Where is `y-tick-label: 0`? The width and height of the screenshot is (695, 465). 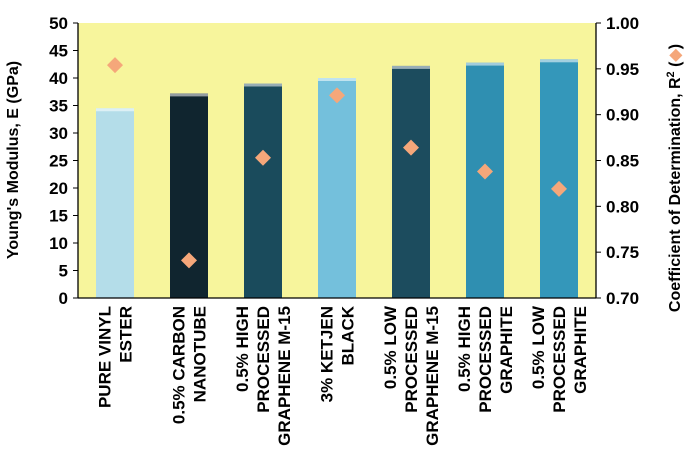 y-tick-label: 0 is located at coordinates (63, 298).